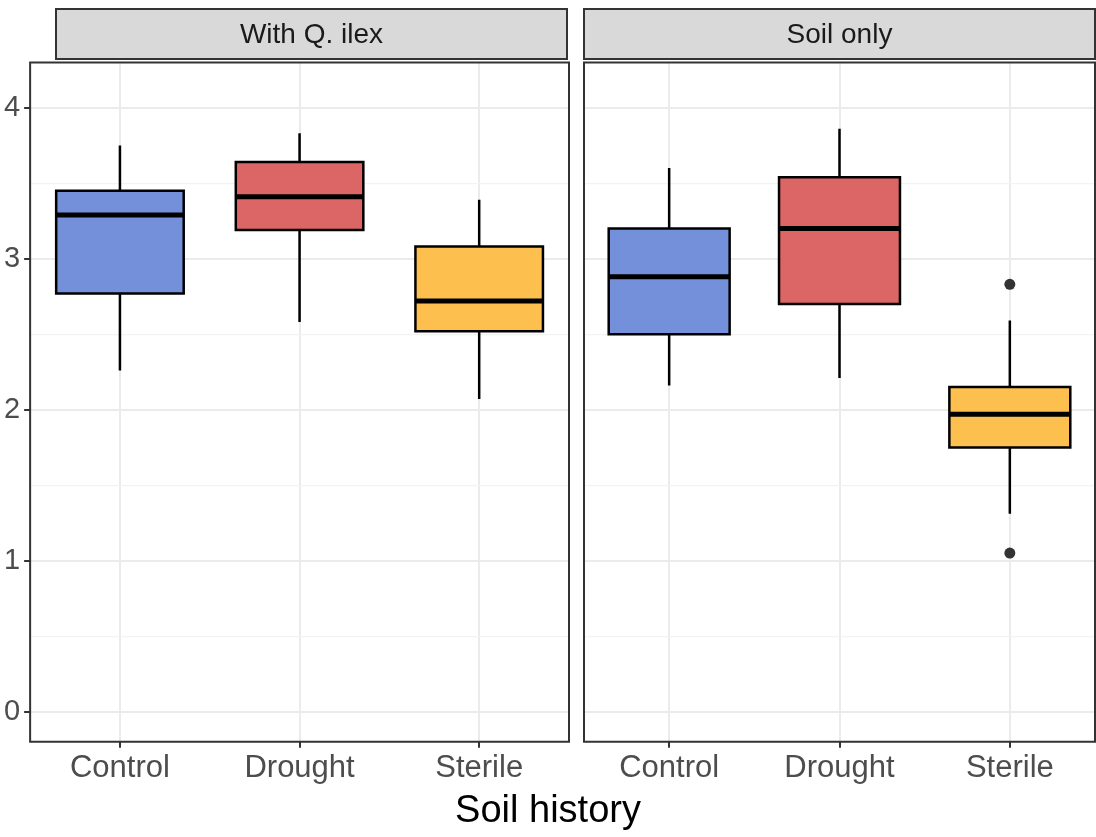  I want to click on chart-title: Soil only, so click(839, 34).